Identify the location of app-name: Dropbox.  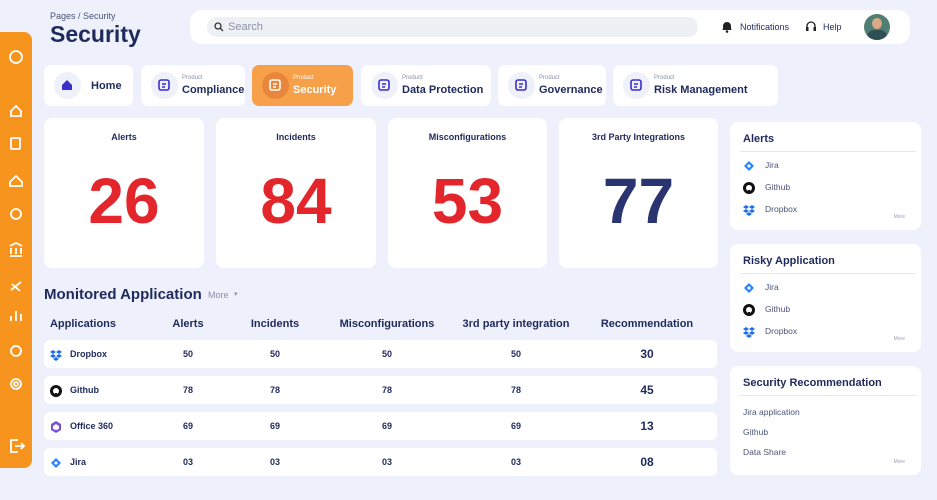
(88, 354).